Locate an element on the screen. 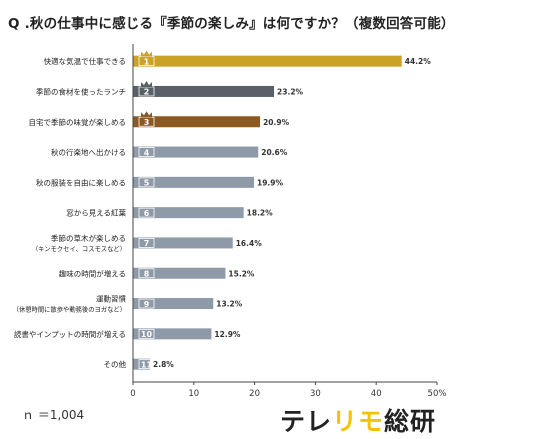 Image resolution: width=536 pixels, height=439 pixels. x-tick-label: 10 is located at coordinates (193, 394).